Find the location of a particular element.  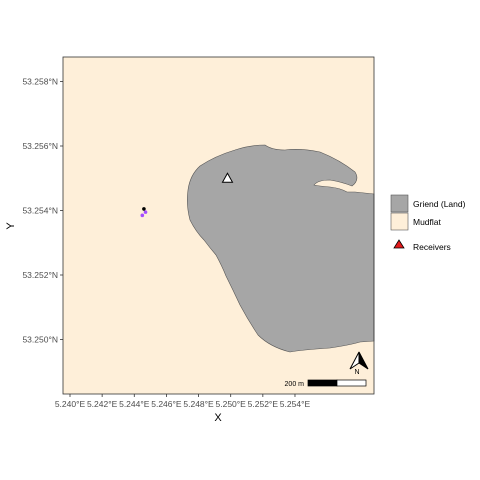

legend-key-receivers is located at coordinates (399, 244).